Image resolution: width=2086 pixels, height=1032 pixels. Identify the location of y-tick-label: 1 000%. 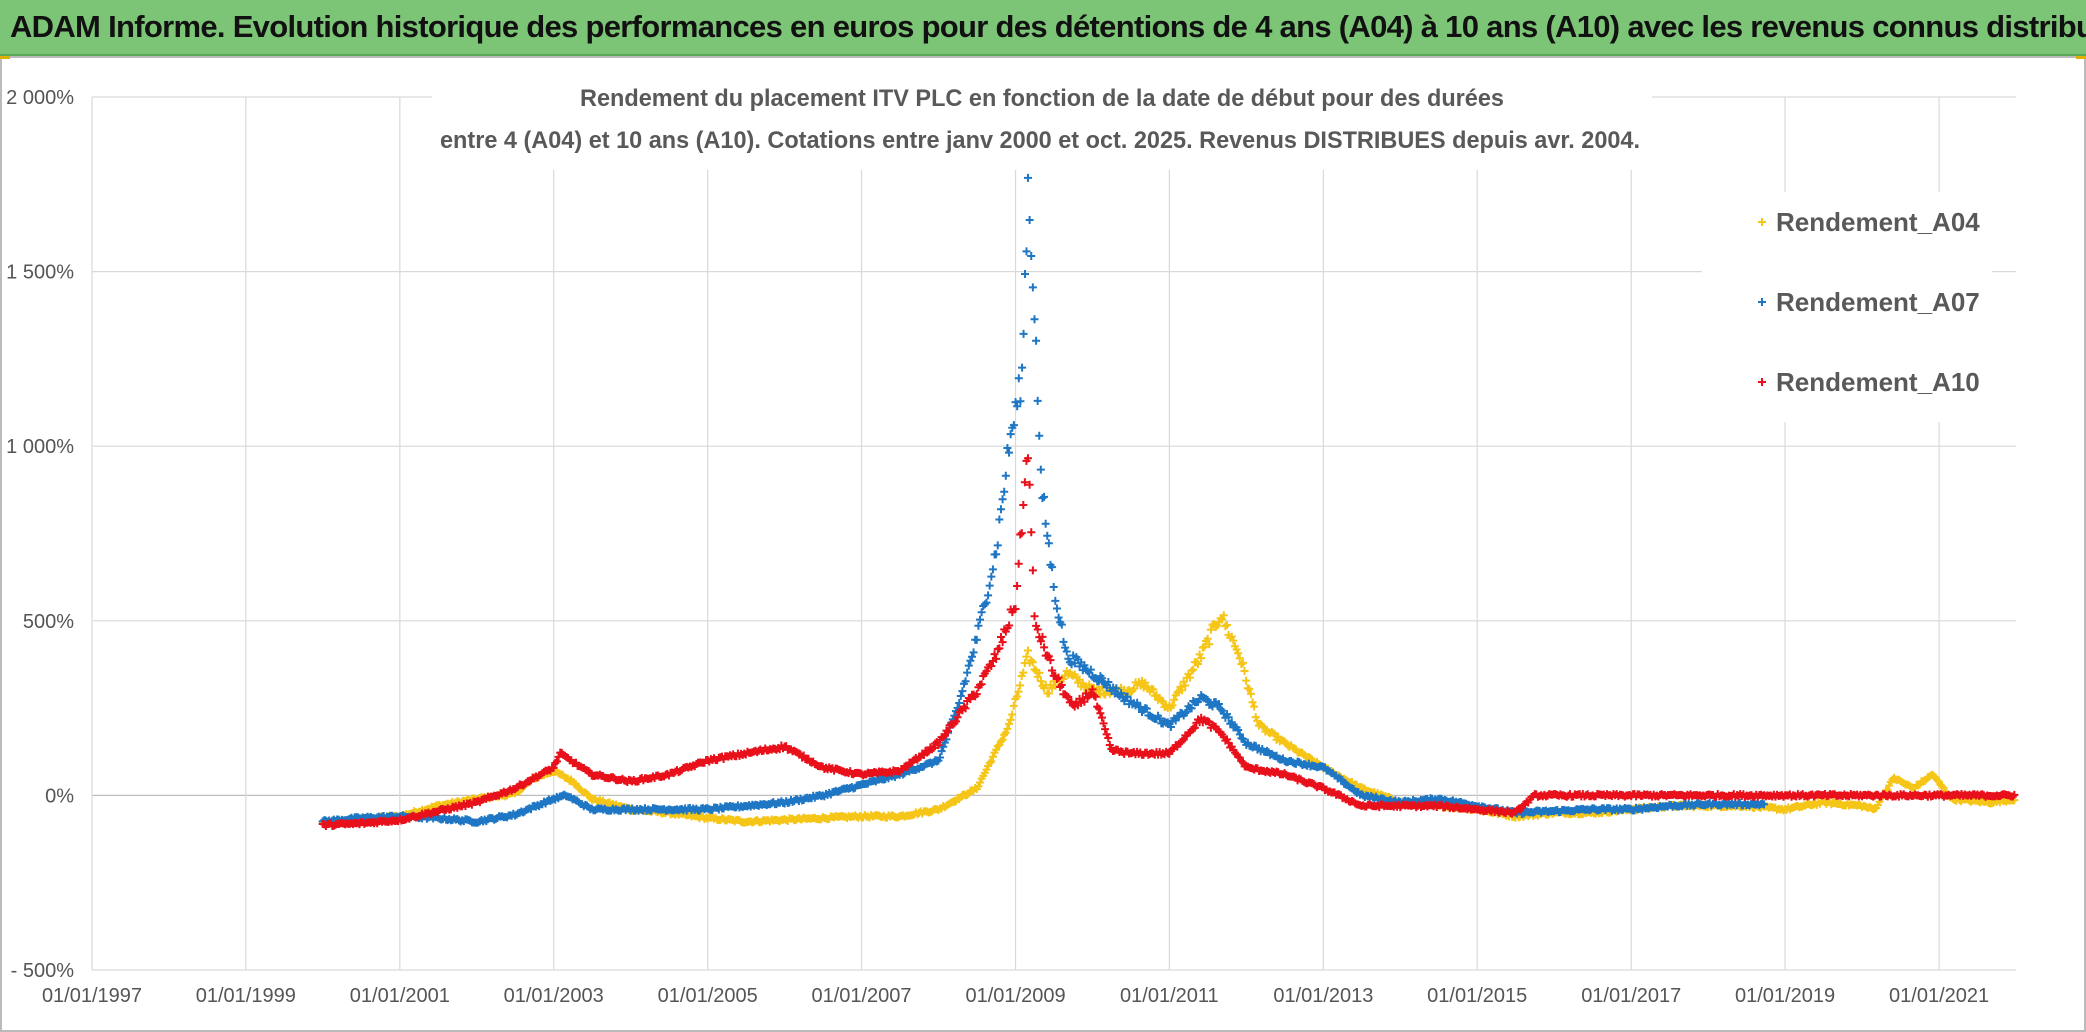
(40, 447).